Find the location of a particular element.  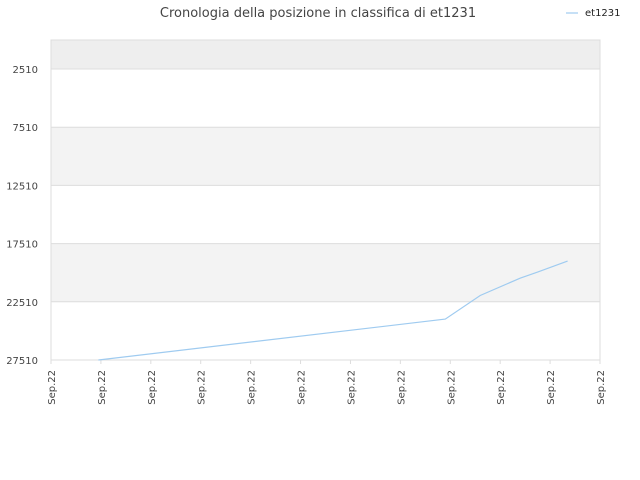

y-tick-label: 17510 is located at coordinates (22, 245).